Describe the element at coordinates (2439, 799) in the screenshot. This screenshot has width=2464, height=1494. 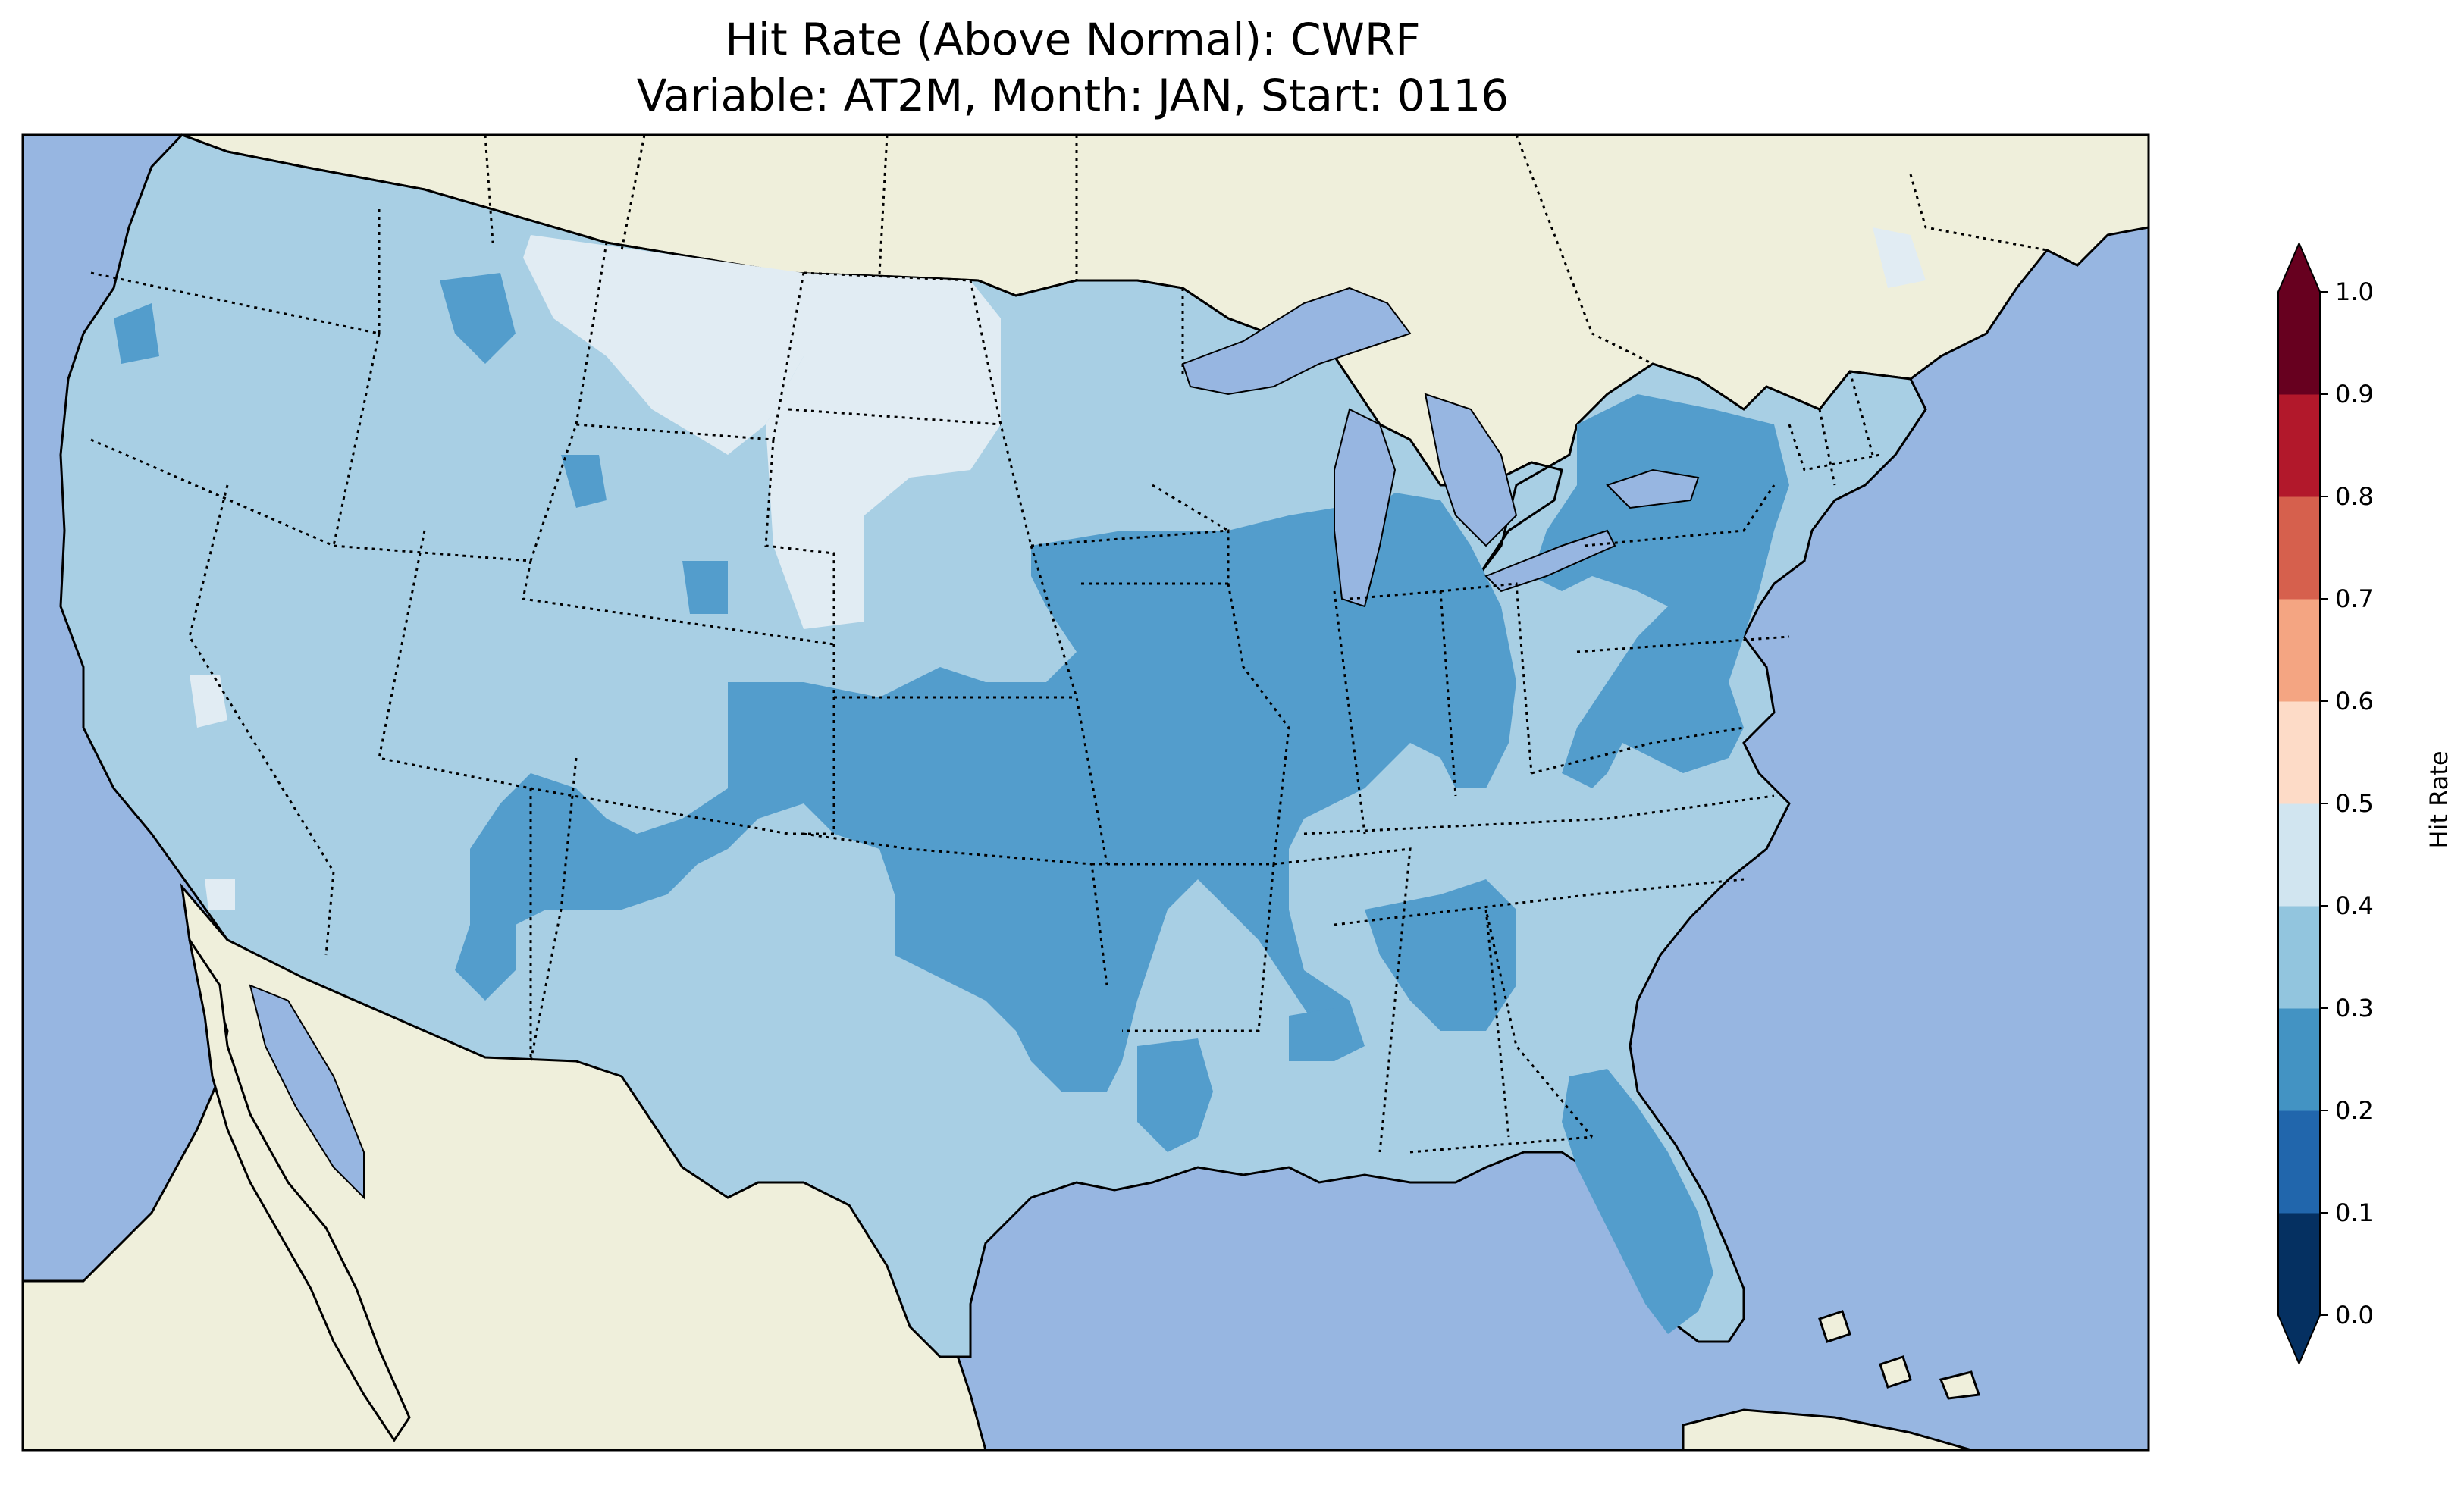
I see `colorbar-label: Hit Rate` at that location.